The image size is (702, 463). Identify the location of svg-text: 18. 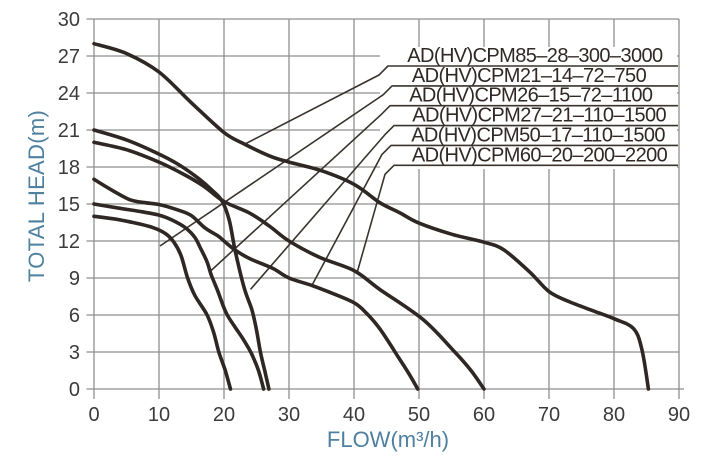
(69, 168).